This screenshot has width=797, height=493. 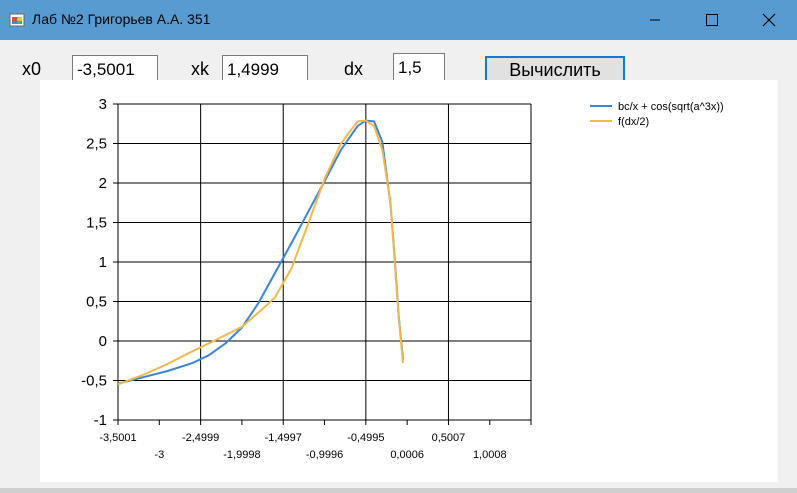 I want to click on xk-label: xk, so click(x=200, y=69).